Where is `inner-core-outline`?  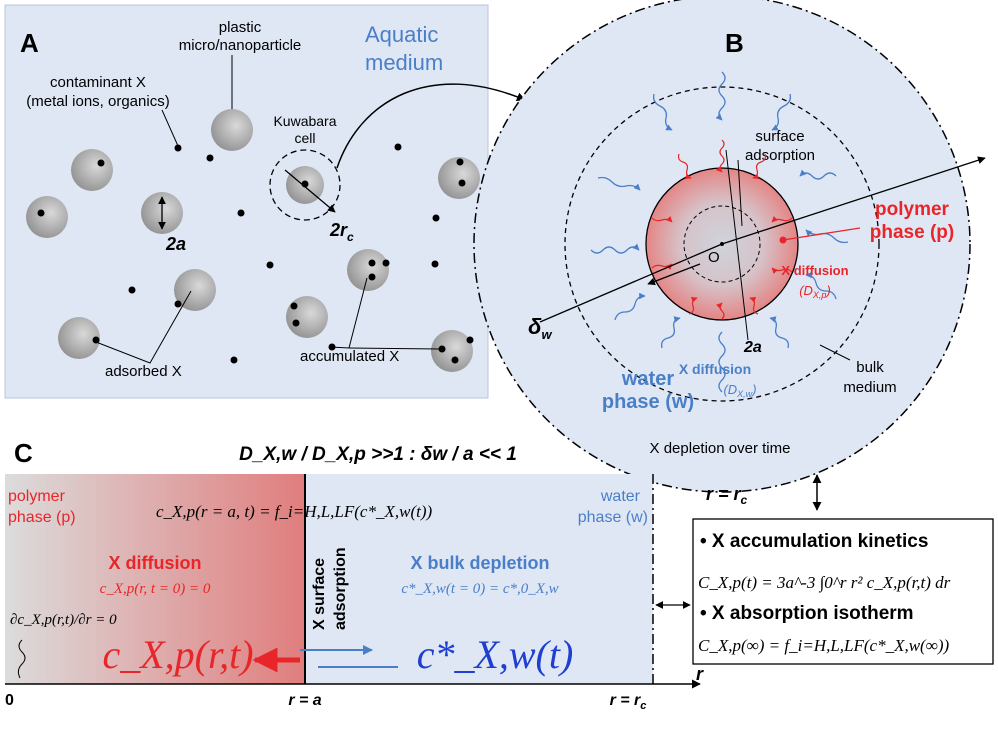 inner-core-outline is located at coordinates (722, 244).